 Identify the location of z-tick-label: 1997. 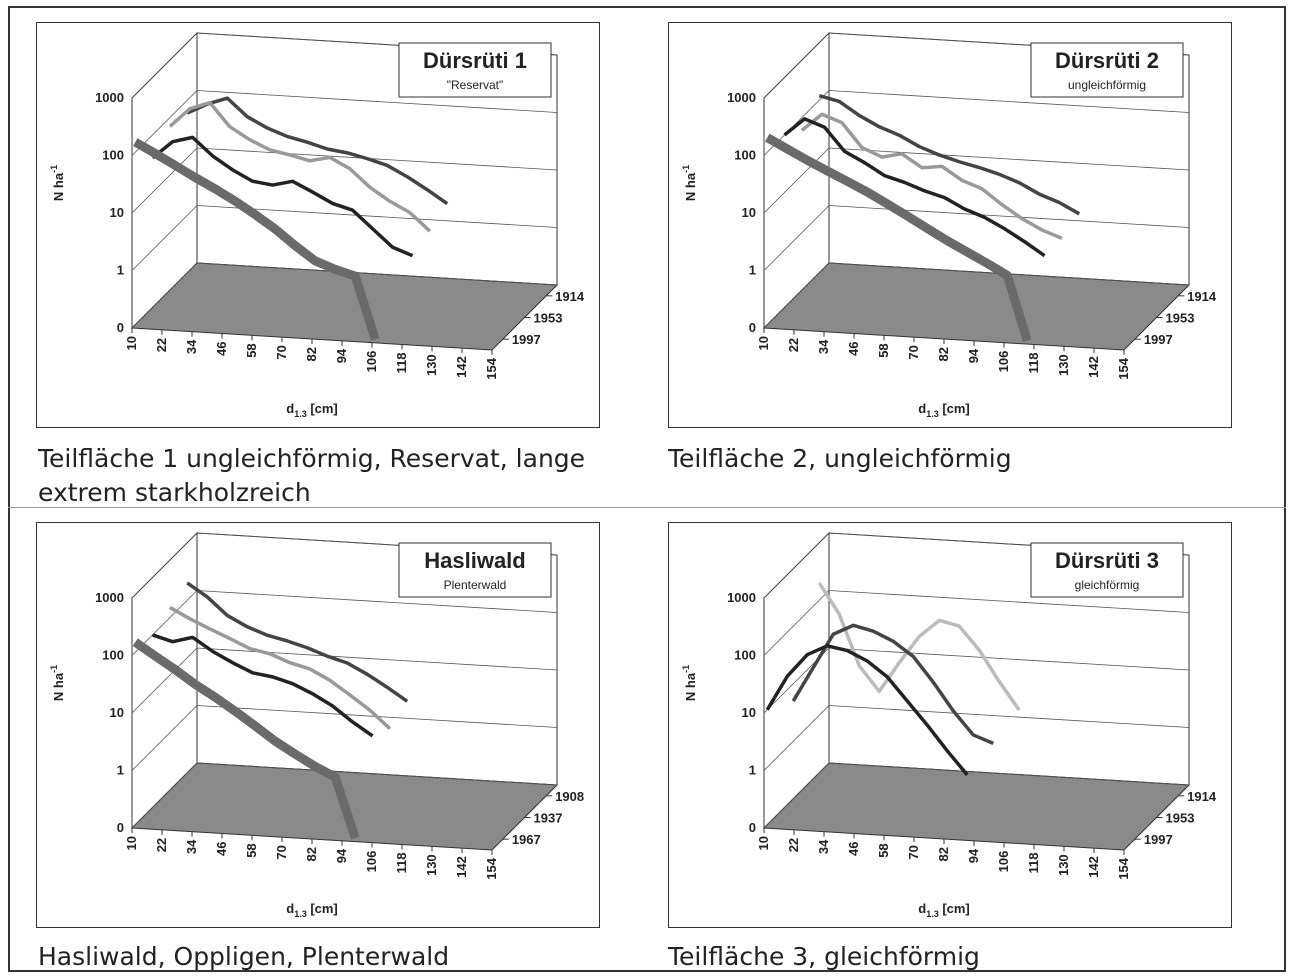
(1158, 839).